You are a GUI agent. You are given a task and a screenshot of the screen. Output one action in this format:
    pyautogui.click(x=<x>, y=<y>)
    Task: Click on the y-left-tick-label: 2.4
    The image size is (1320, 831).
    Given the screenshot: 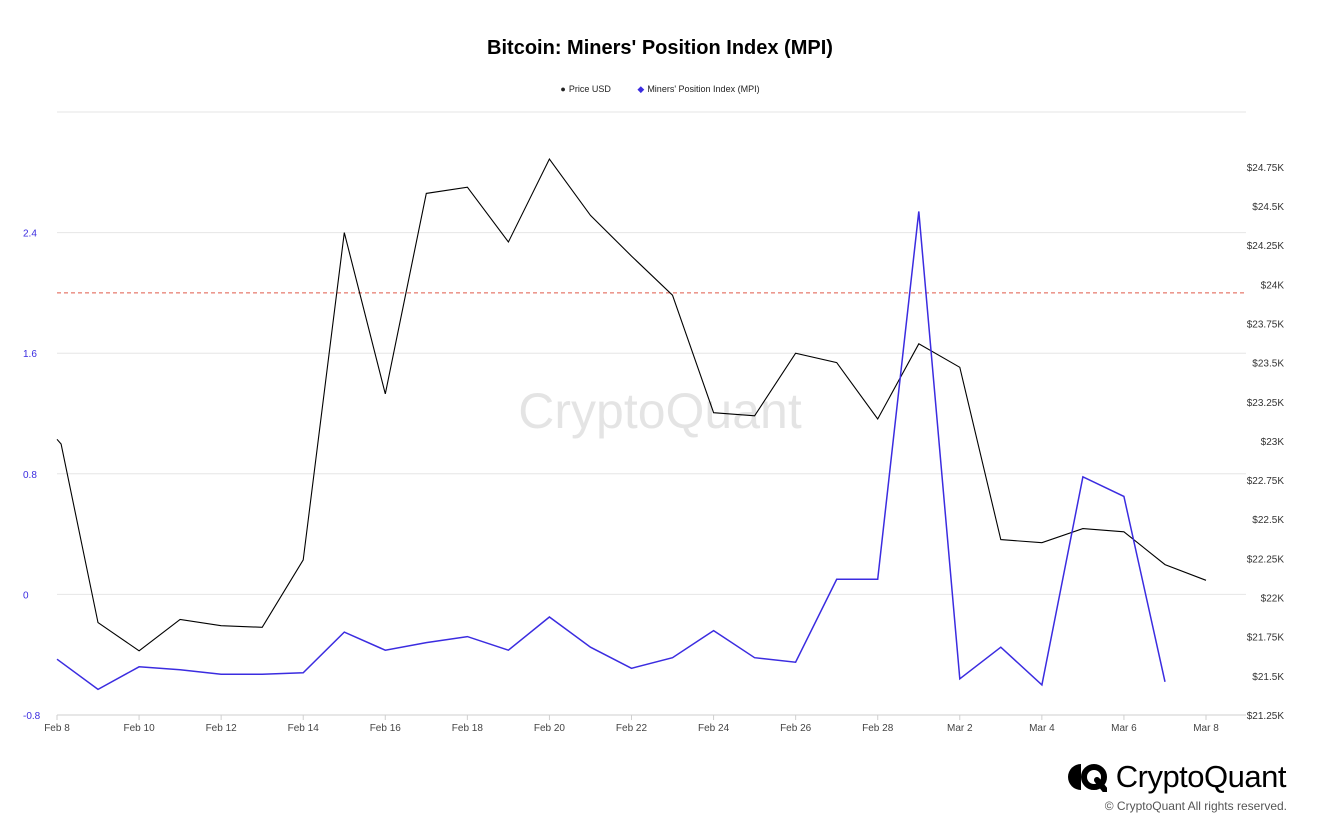 What is the action you would take?
    pyautogui.click(x=30, y=234)
    